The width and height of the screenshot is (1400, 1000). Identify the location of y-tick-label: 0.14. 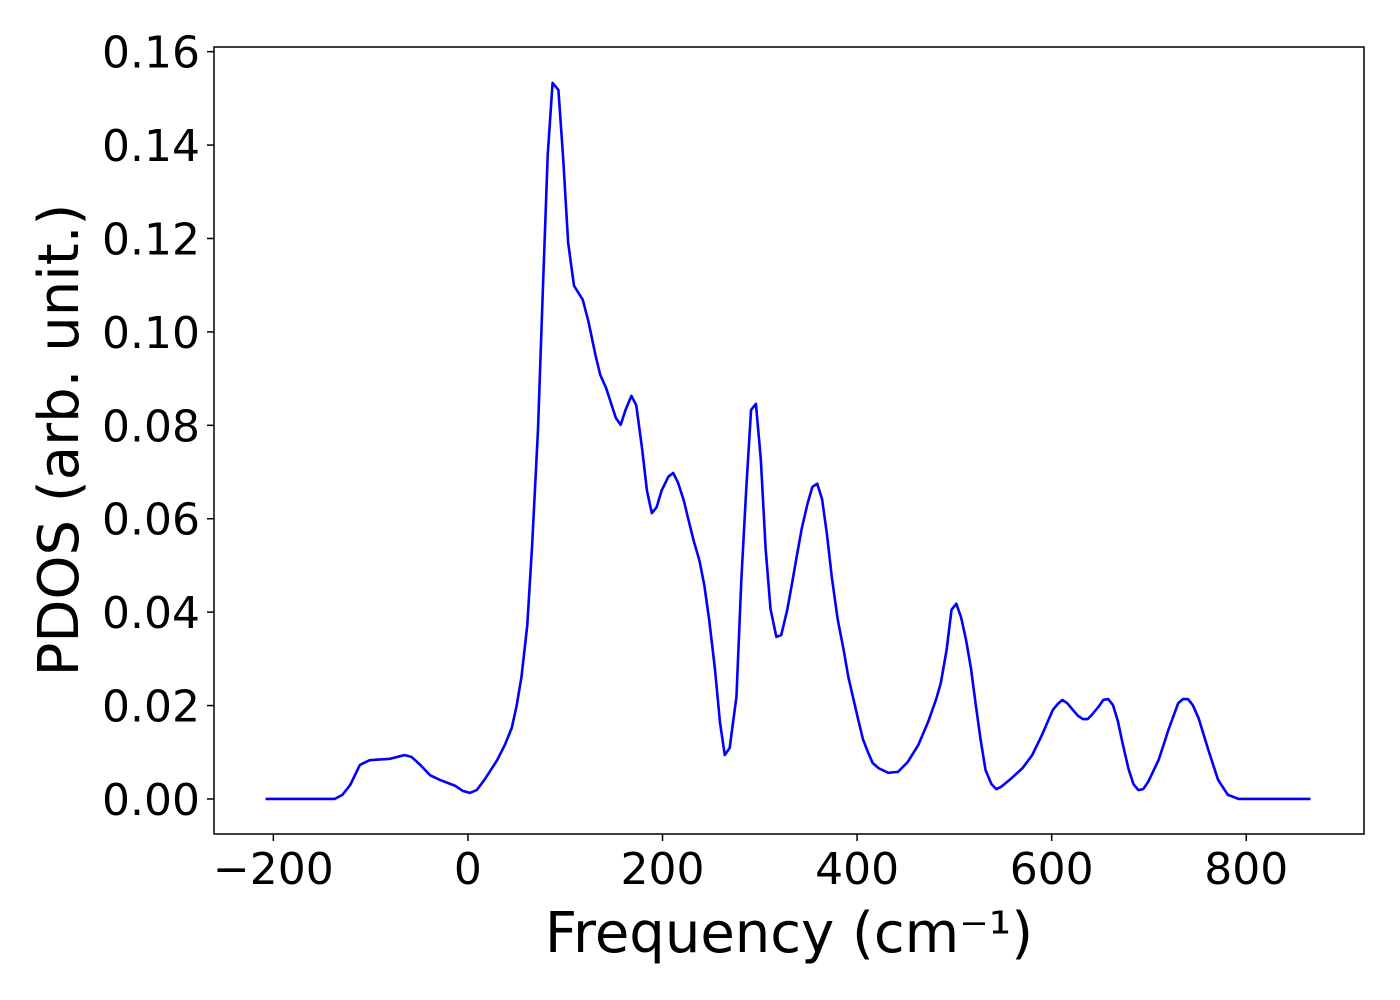
(151, 146).